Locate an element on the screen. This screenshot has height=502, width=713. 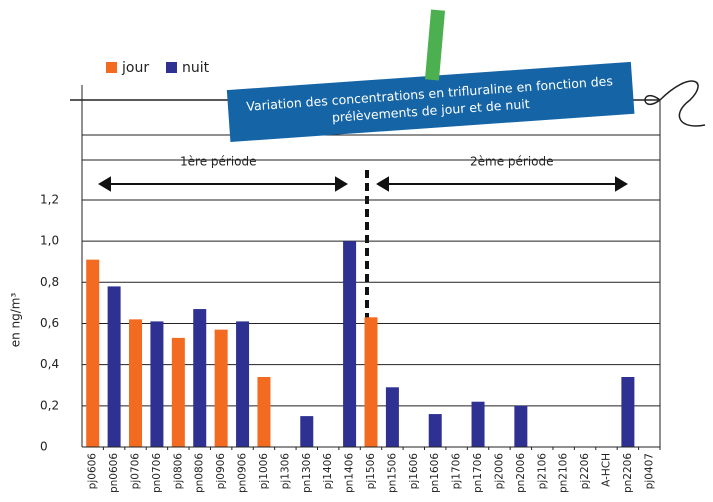
x-tick-label: pj2006 is located at coordinates (499, 471).